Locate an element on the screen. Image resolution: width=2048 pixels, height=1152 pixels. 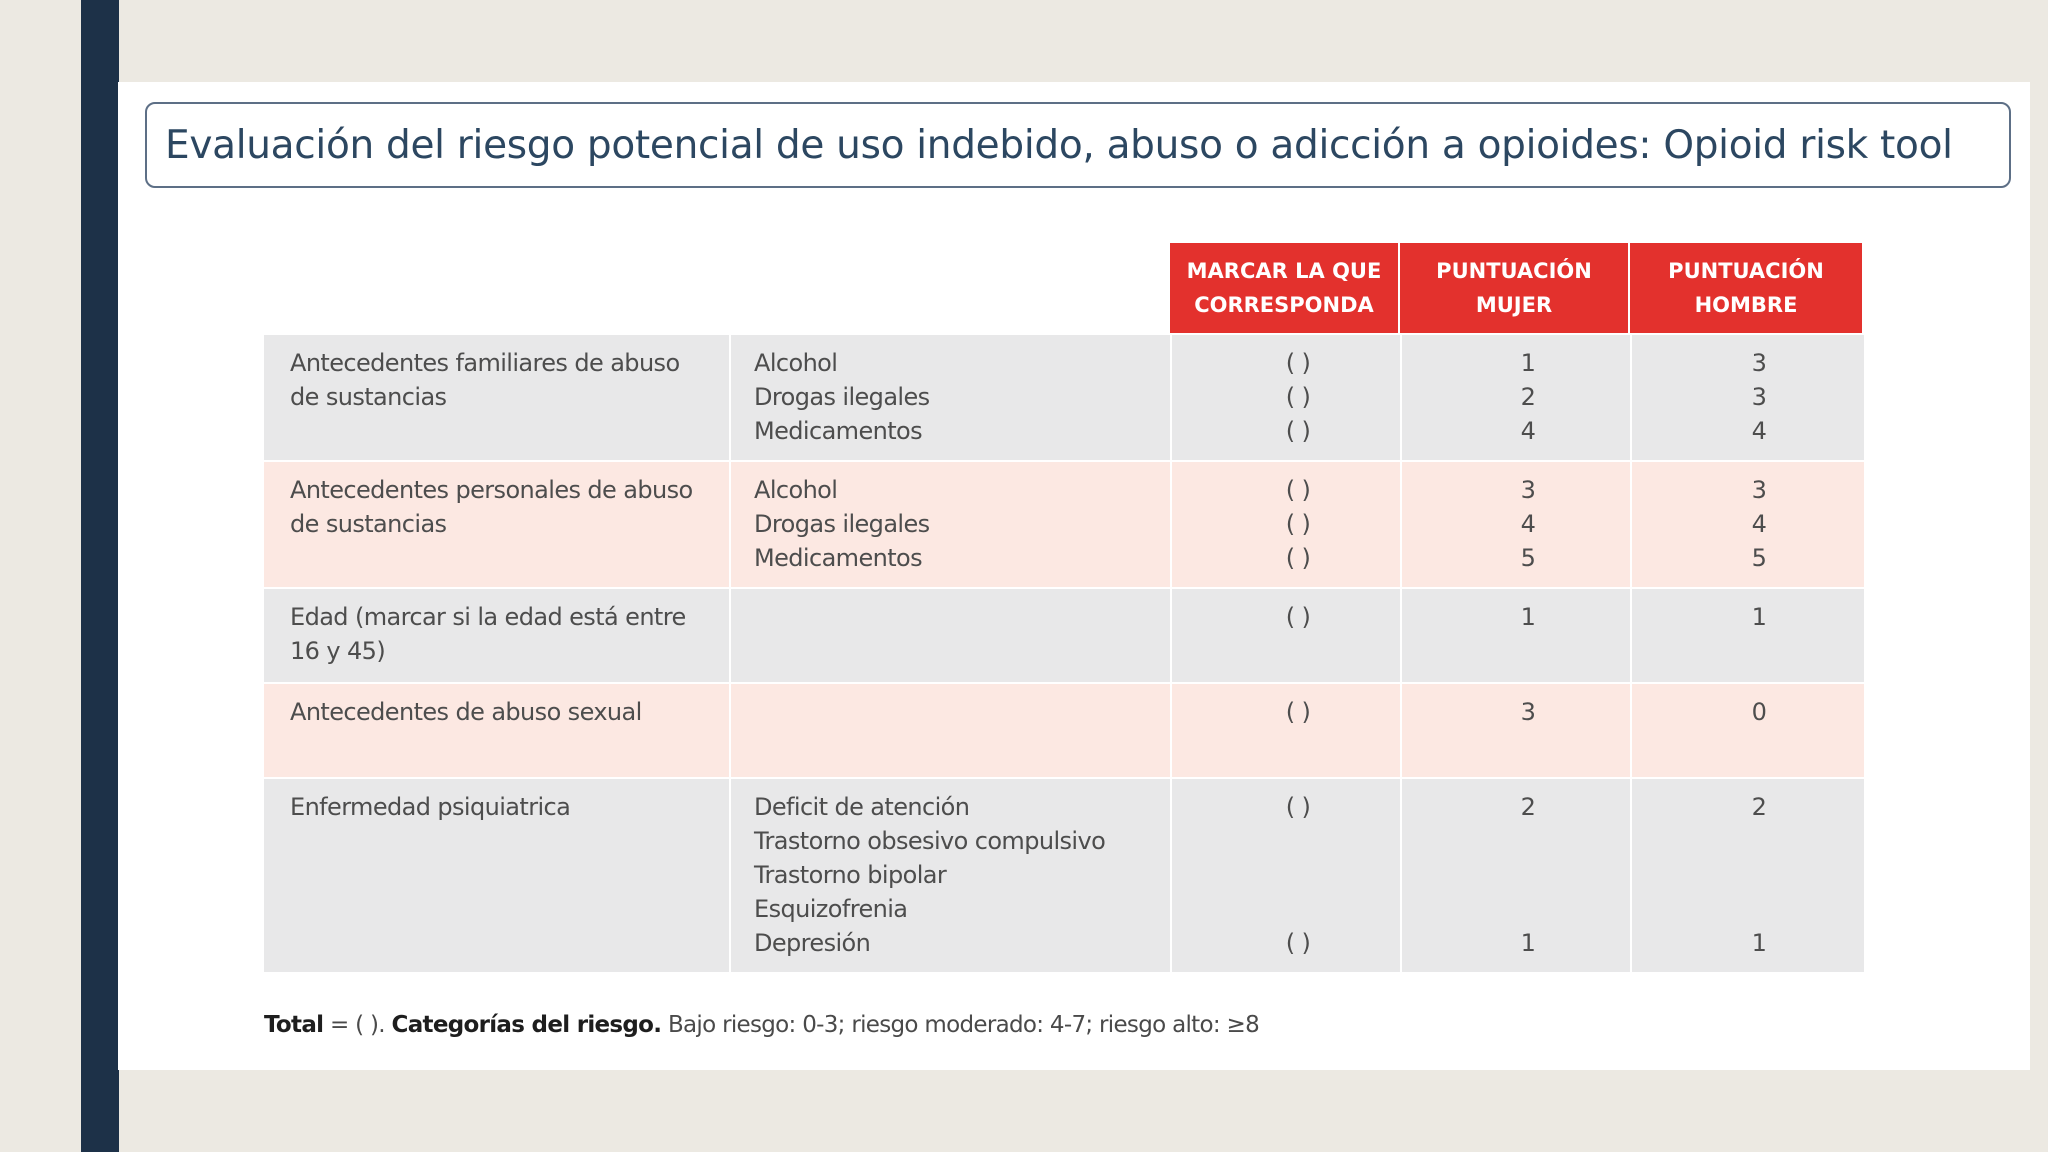
column-men: 1 is located at coordinates (1759, 617).